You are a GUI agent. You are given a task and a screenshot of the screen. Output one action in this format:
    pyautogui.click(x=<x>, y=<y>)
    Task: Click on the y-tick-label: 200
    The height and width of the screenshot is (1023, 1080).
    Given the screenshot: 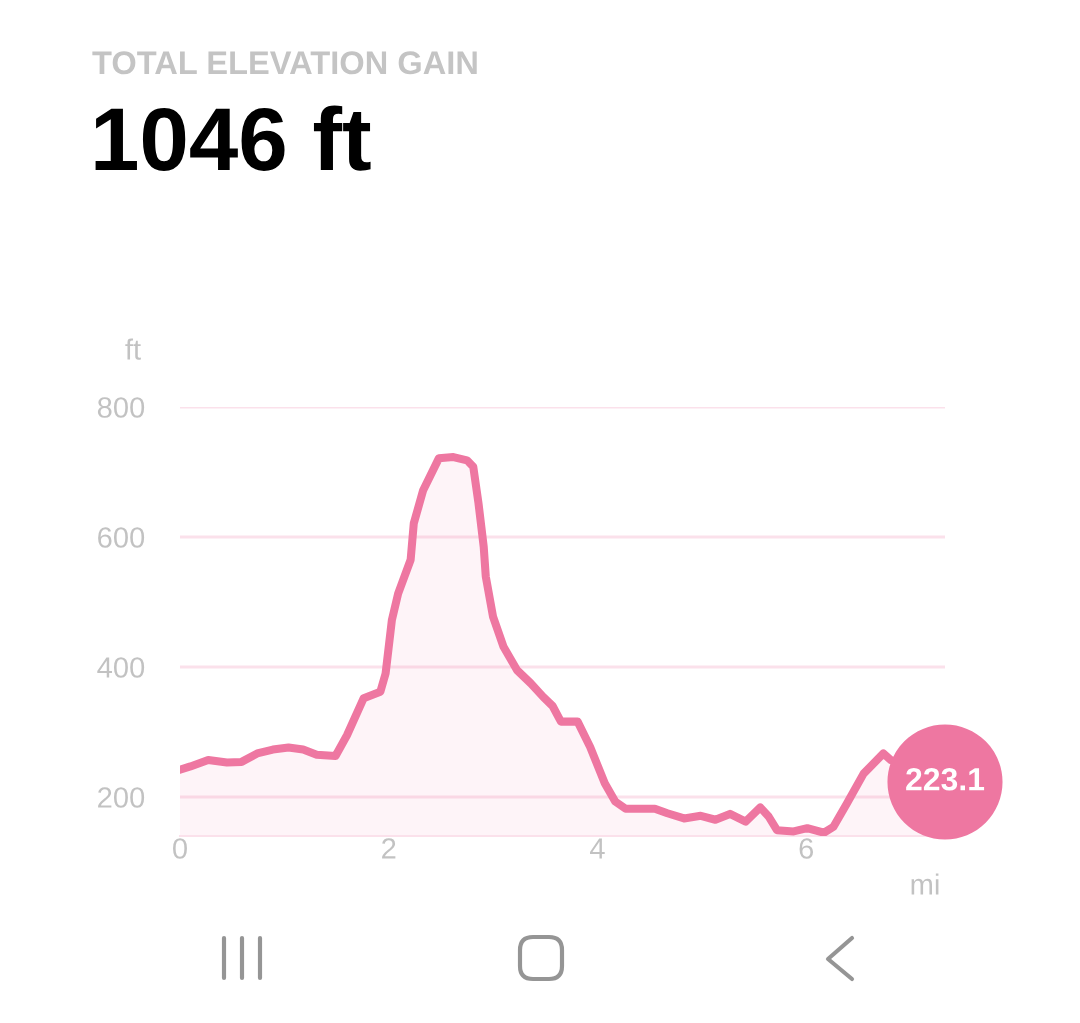 What is the action you would take?
    pyautogui.click(x=121, y=797)
    